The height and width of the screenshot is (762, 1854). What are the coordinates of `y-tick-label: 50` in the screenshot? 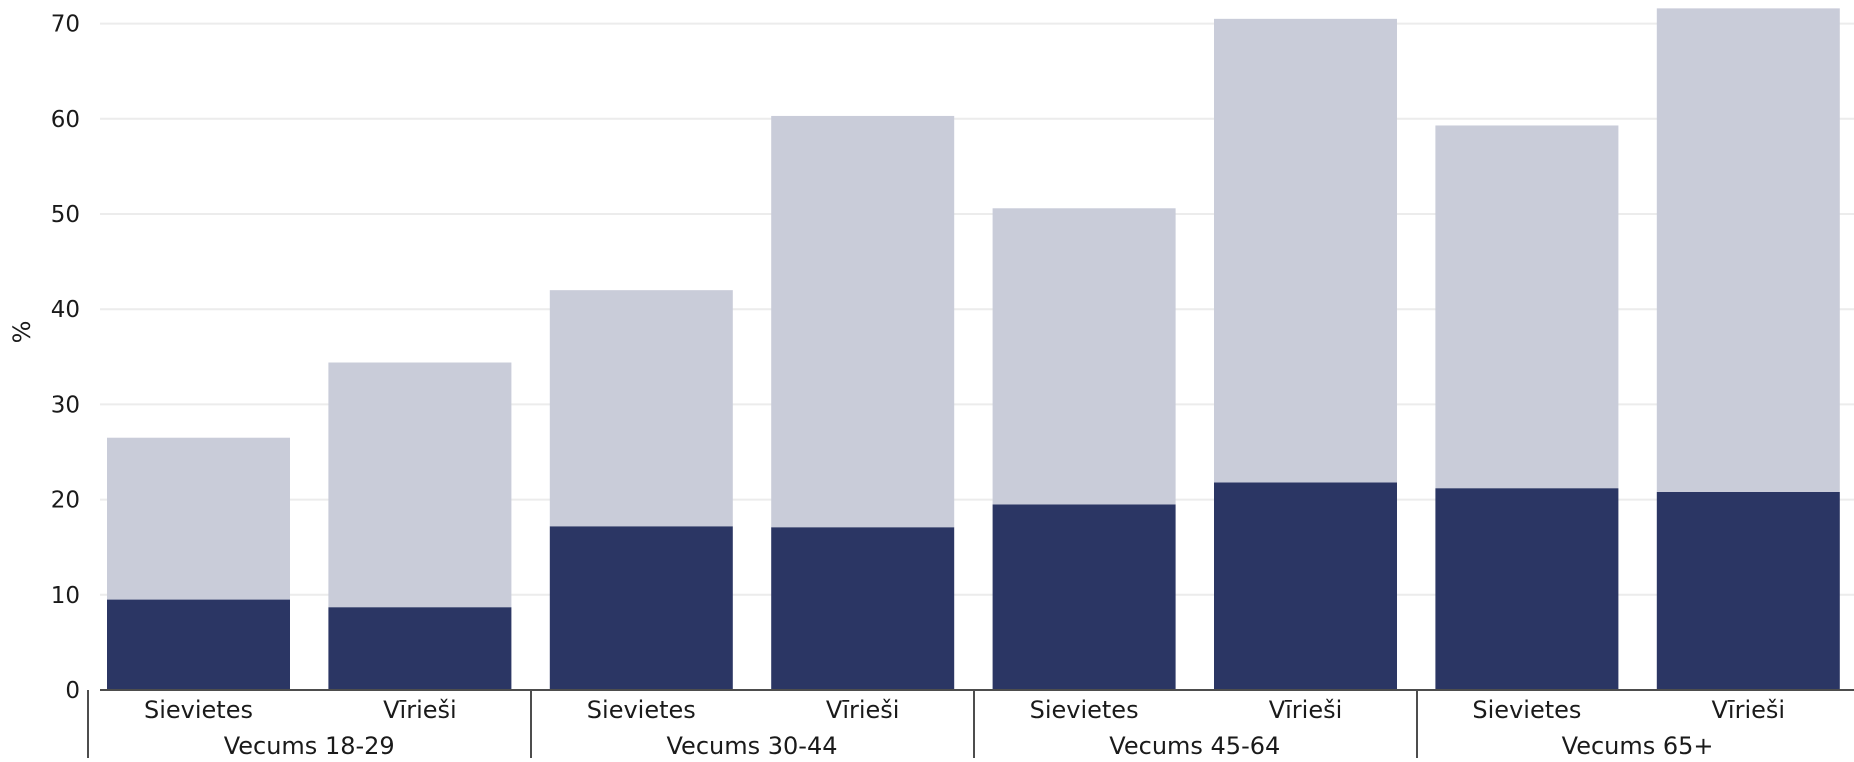 It's located at (65, 215).